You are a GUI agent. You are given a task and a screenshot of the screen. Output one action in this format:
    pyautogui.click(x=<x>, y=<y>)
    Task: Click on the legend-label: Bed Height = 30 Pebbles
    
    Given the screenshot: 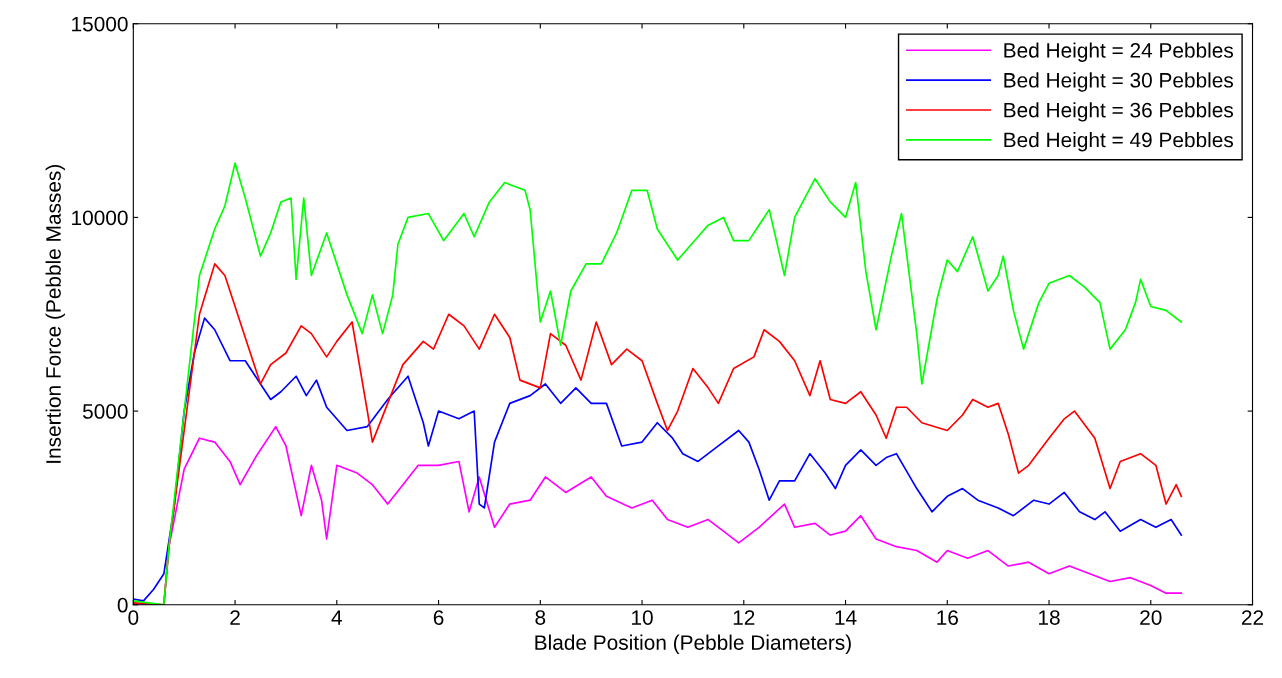 What is the action you would take?
    pyautogui.click(x=1119, y=82)
    